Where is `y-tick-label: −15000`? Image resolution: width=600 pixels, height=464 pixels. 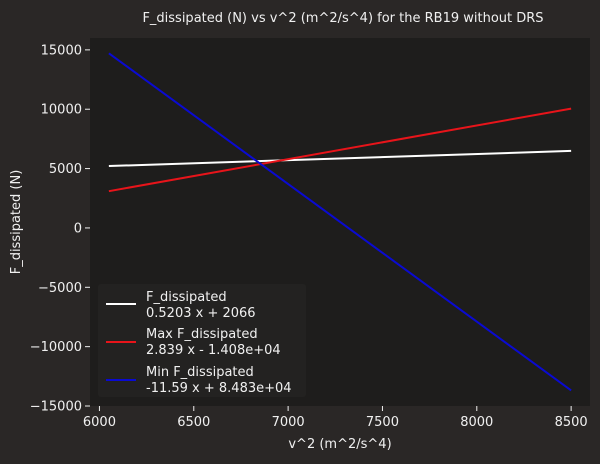 y-tick-label: −15000 is located at coordinates (56, 407).